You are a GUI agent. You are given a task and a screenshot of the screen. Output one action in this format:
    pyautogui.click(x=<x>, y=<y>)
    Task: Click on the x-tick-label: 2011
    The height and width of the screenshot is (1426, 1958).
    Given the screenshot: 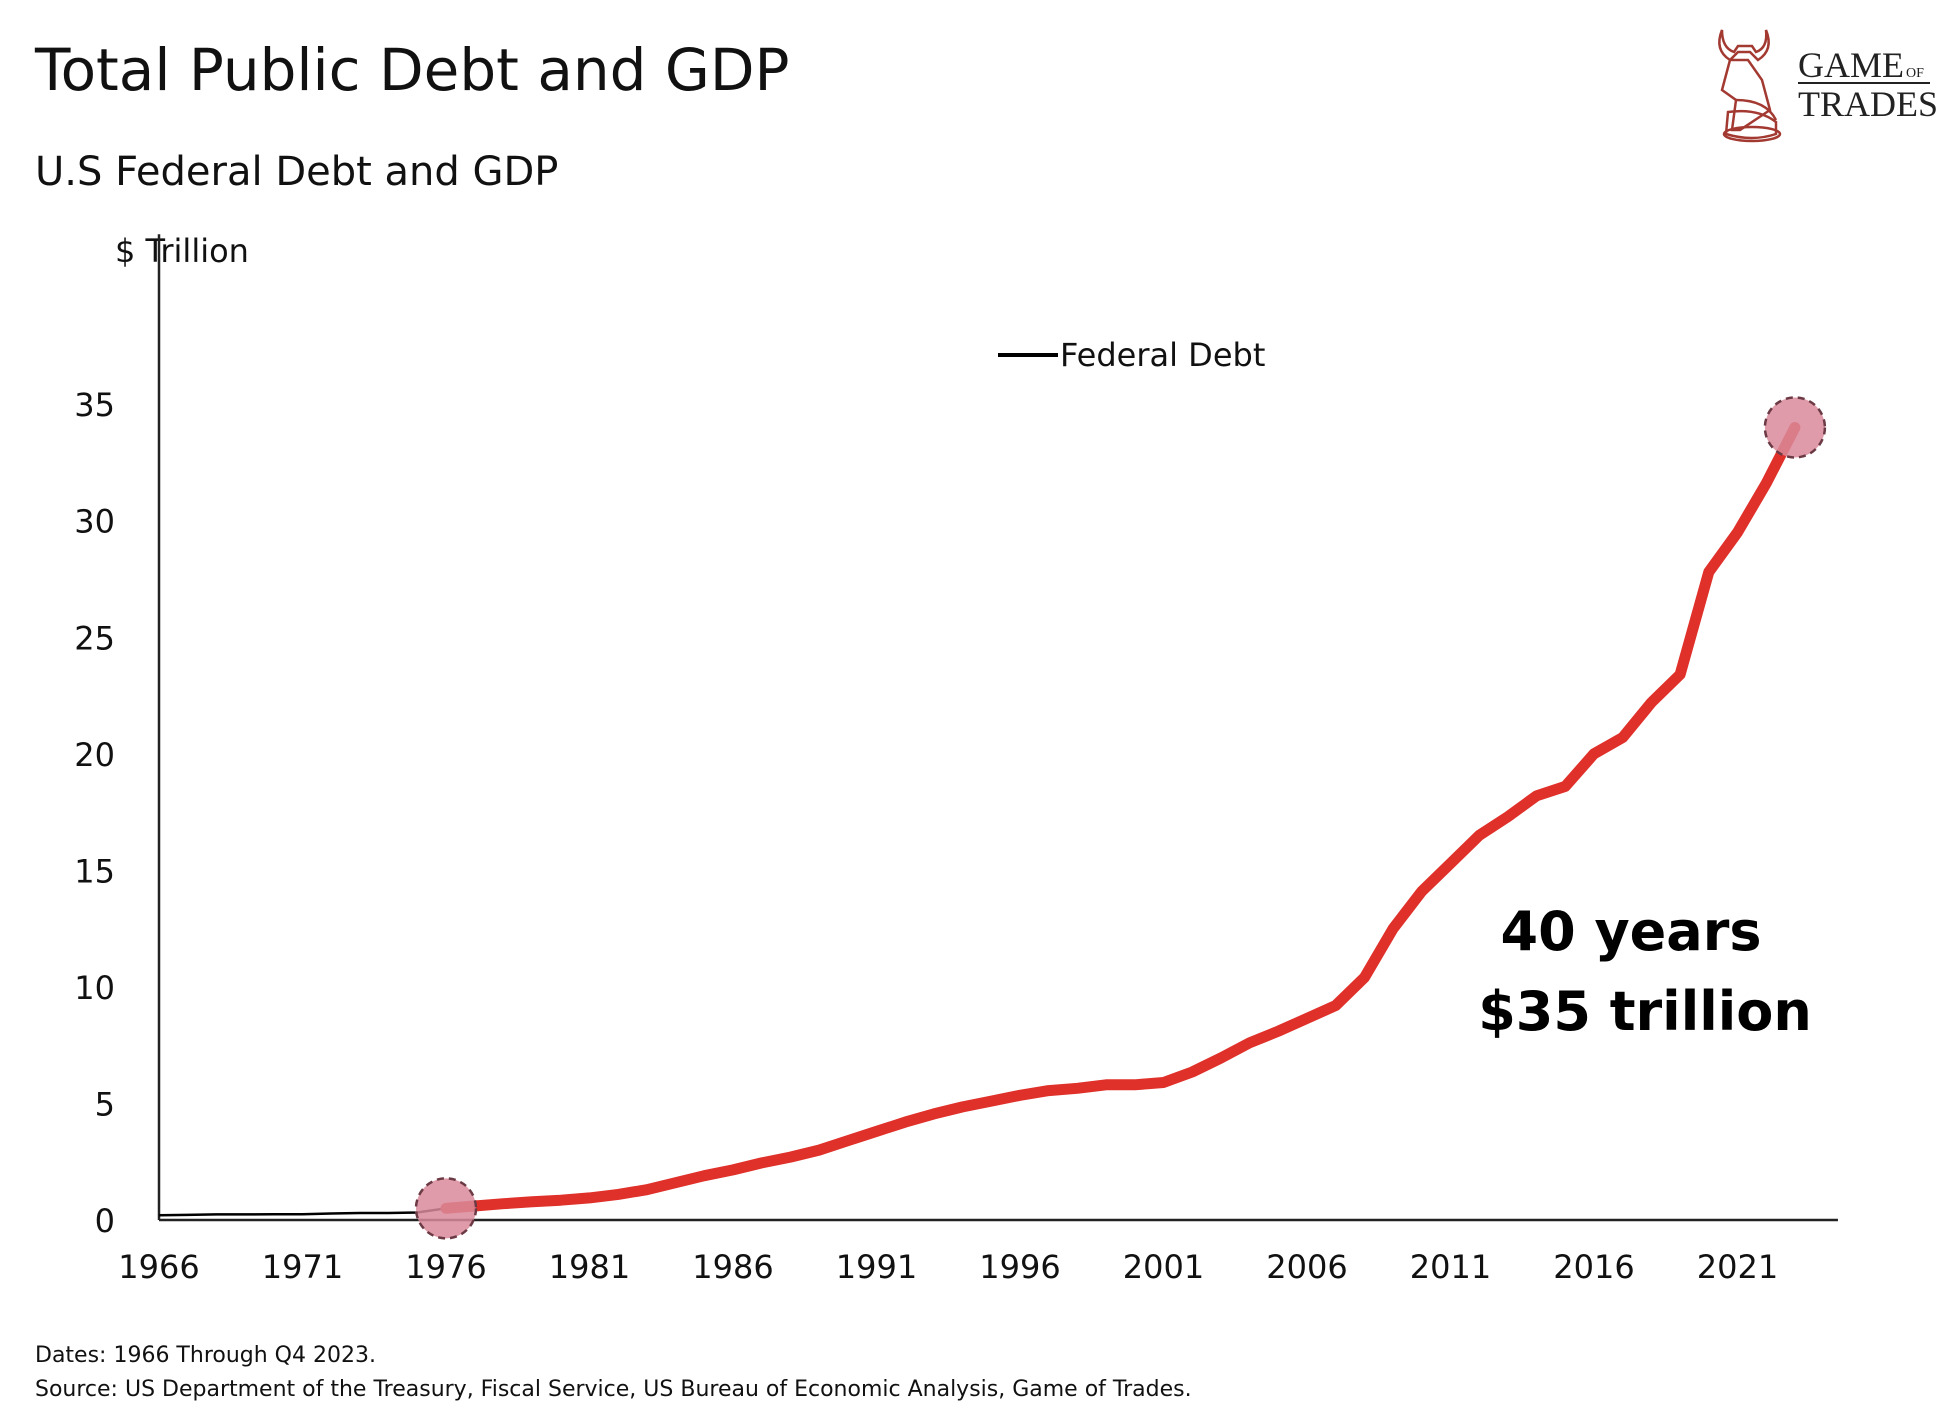 What is the action you would take?
    pyautogui.click(x=1450, y=1267)
    